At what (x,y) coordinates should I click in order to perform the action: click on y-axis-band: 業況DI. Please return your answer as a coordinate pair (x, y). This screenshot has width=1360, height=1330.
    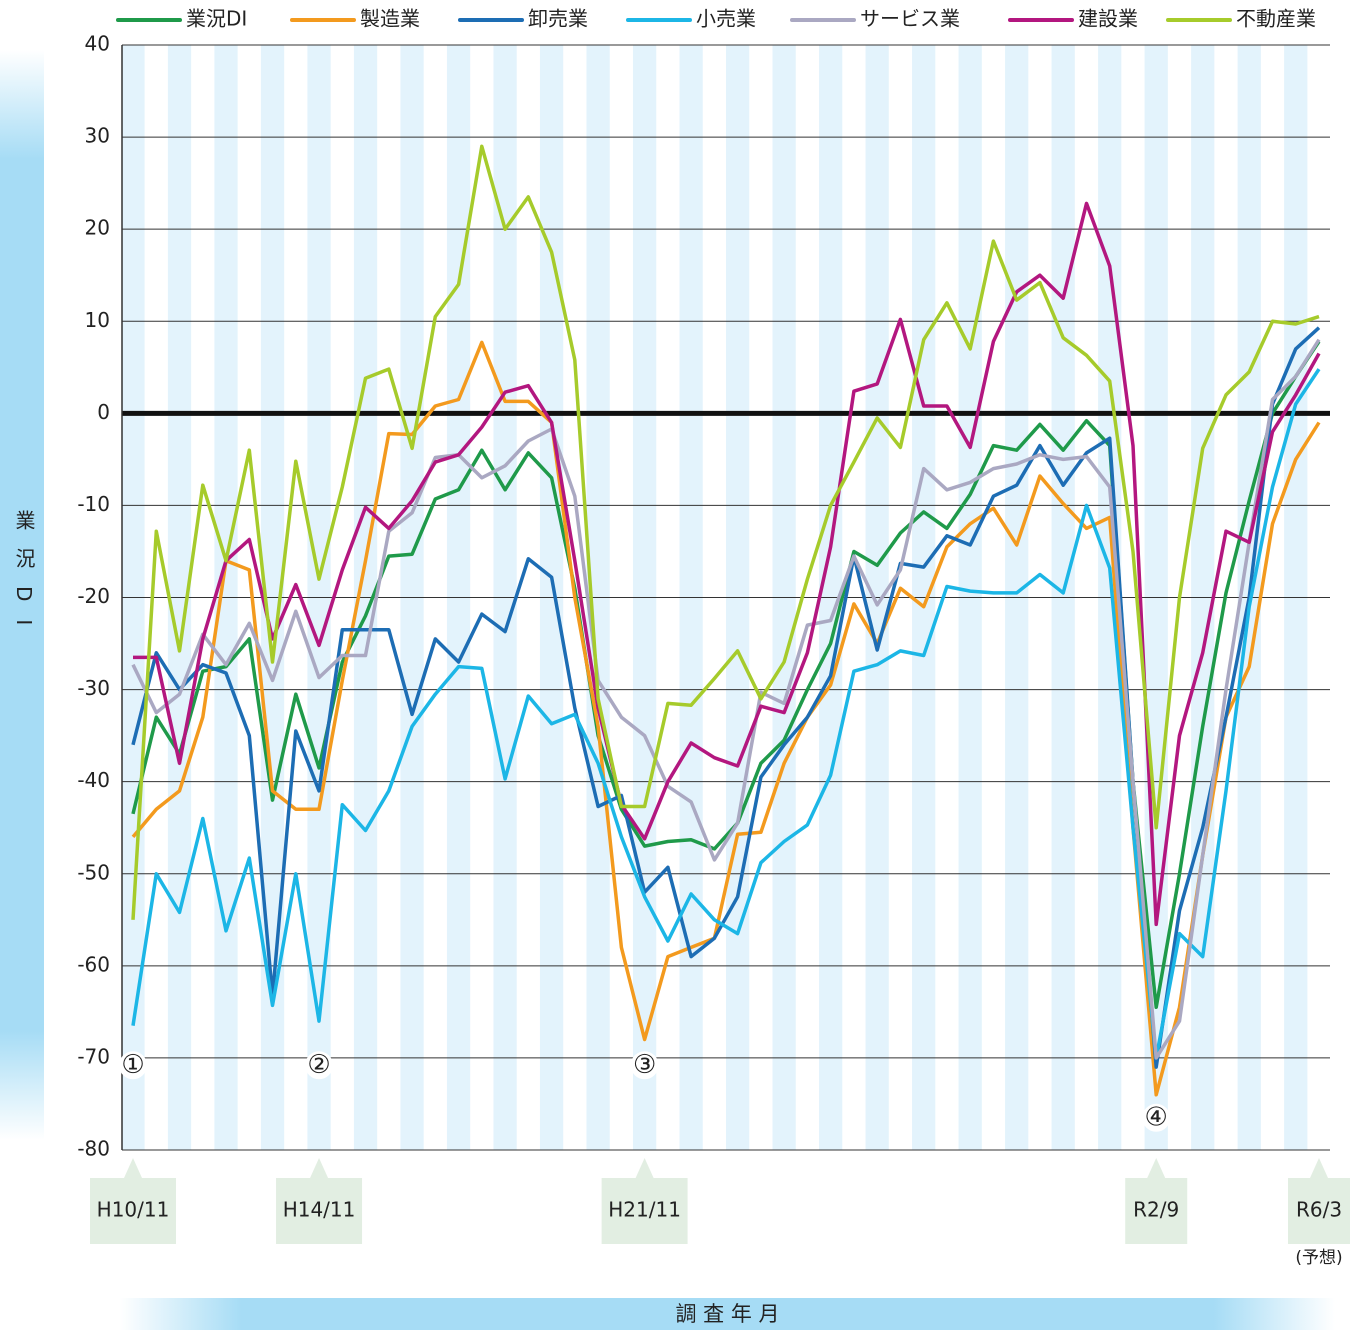
    Looking at the image, I should click on (22, 595).